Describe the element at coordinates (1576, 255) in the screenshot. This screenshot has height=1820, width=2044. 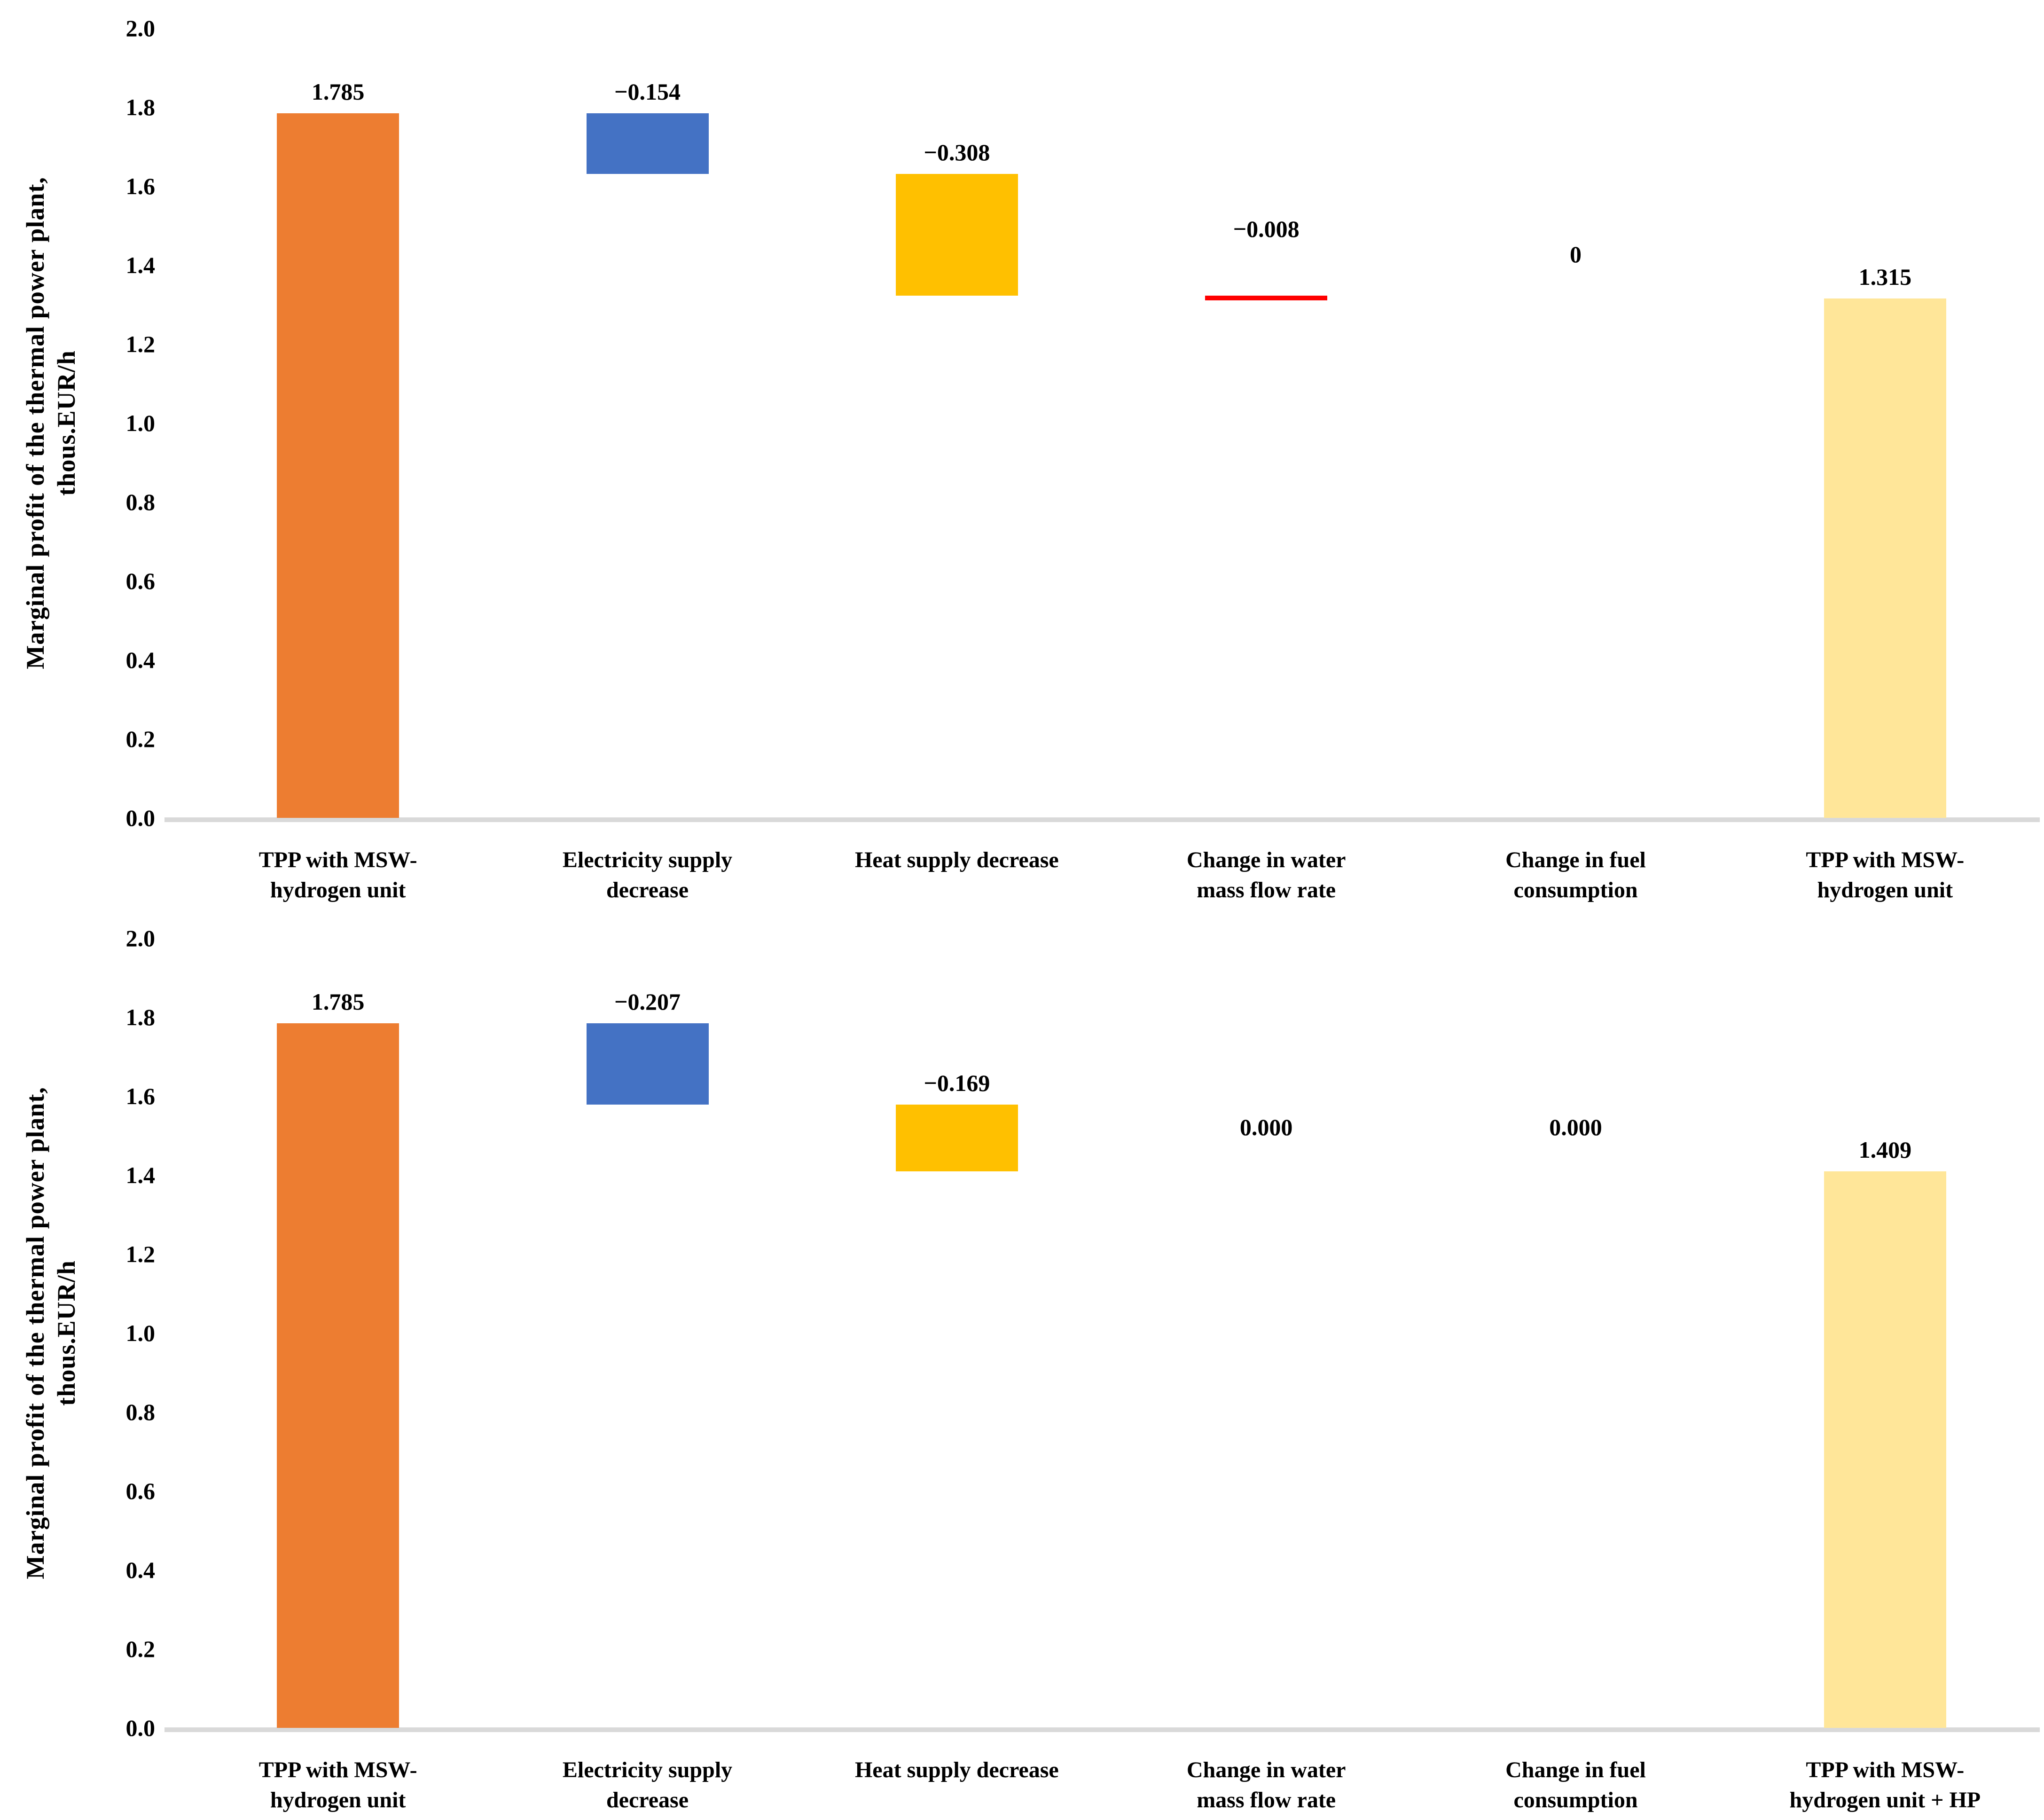
I see `value-label: 0` at that location.